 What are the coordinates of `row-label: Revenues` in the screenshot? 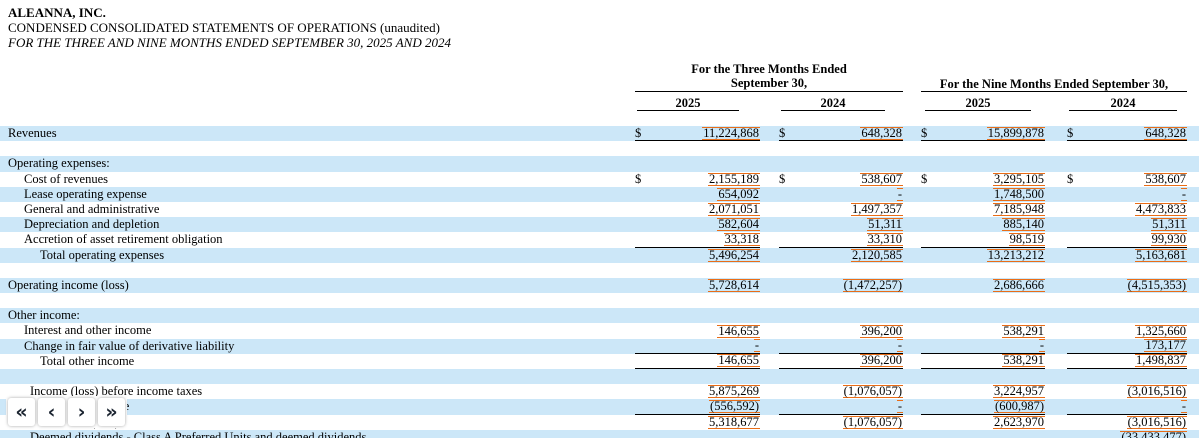 It's located at (32, 133).